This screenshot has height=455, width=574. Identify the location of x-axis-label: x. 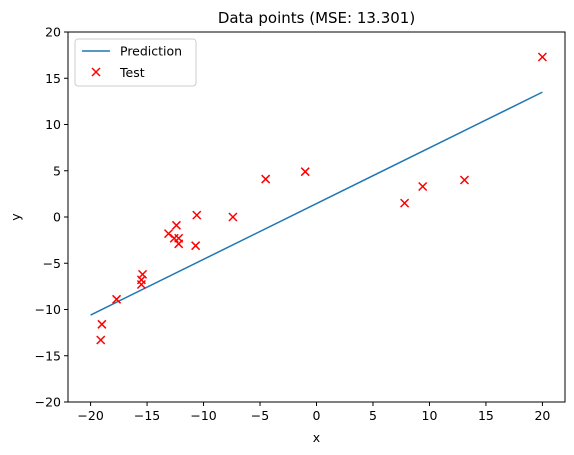
(316, 437).